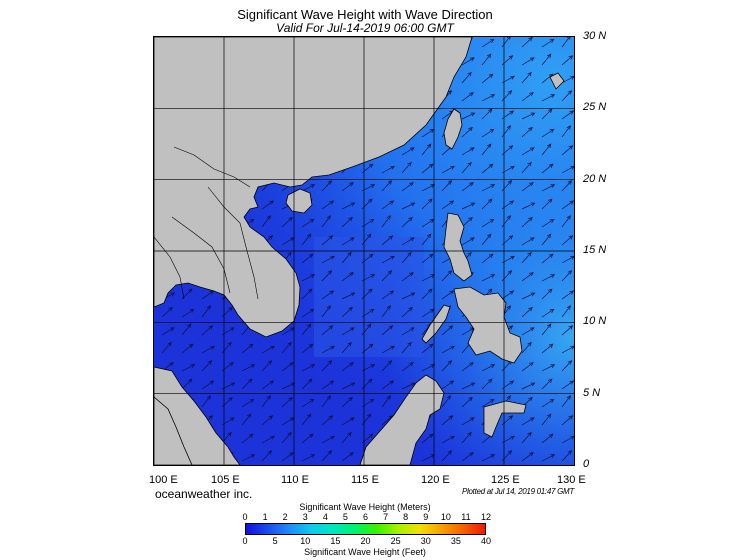  What do you see at coordinates (206, 223) in the screenshot?
I see `country-borders` at bounding box center [206, 223].